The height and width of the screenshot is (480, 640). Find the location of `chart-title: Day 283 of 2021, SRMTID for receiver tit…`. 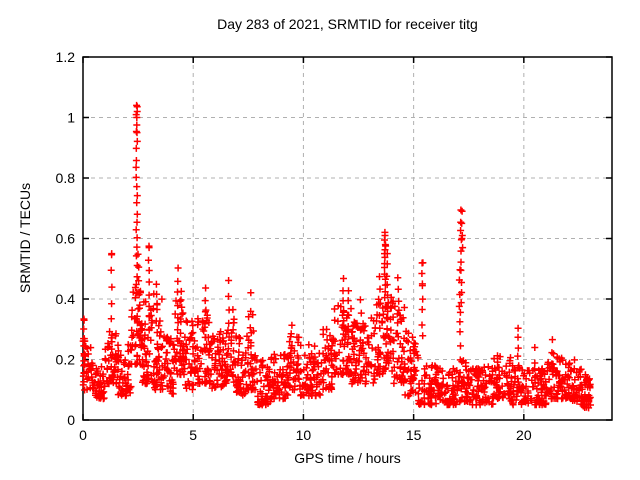

chart-title: Day 283 of 2021, SRMTID for receiver tit… is located at coordinates (347, 24).